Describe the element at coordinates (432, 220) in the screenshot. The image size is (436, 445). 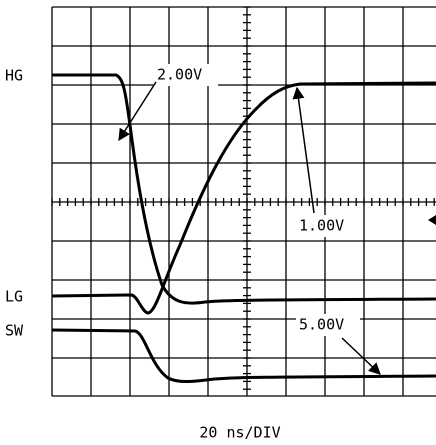
I see `trigger-marker` at that location.